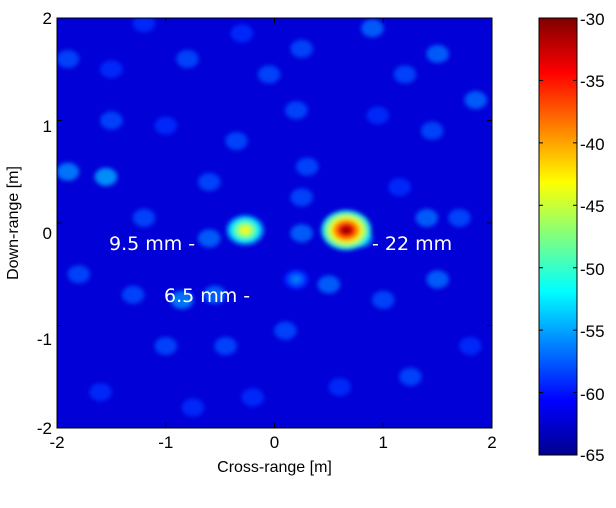 This screenshot has width=616, height=508. What do you see at coordinates (592, 269) in the screenshot?
I see `colorbar-tick-label: -50` at bounding box center [592, 269].